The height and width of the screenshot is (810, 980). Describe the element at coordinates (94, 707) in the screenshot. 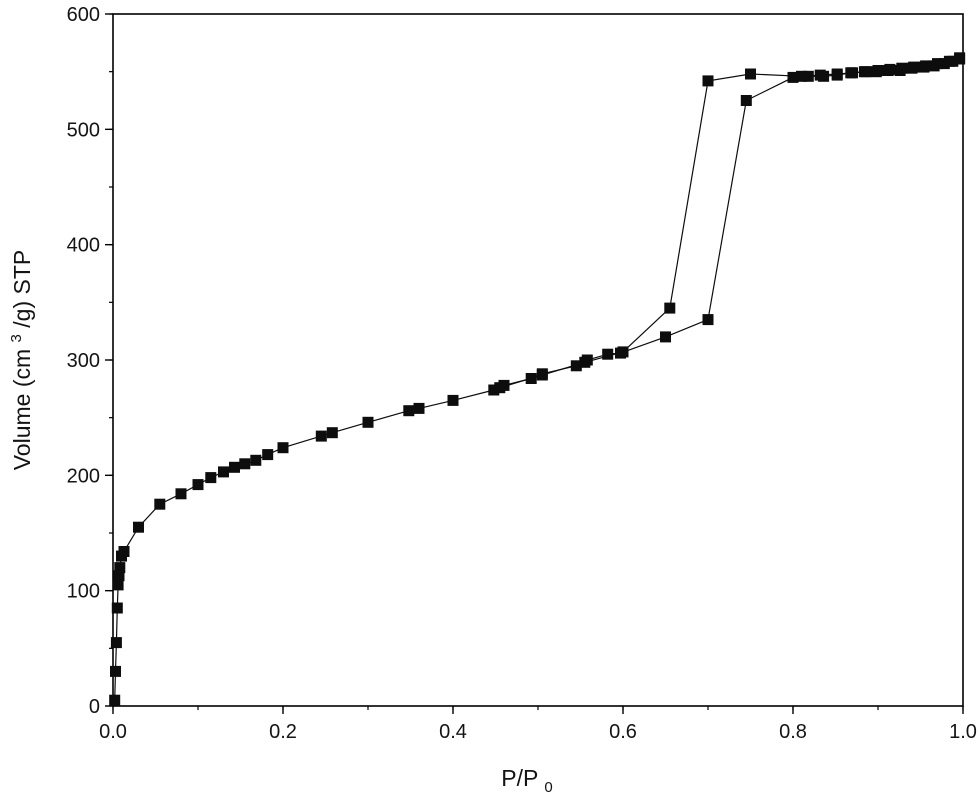

I see `y-tick-label: 0` at that location.